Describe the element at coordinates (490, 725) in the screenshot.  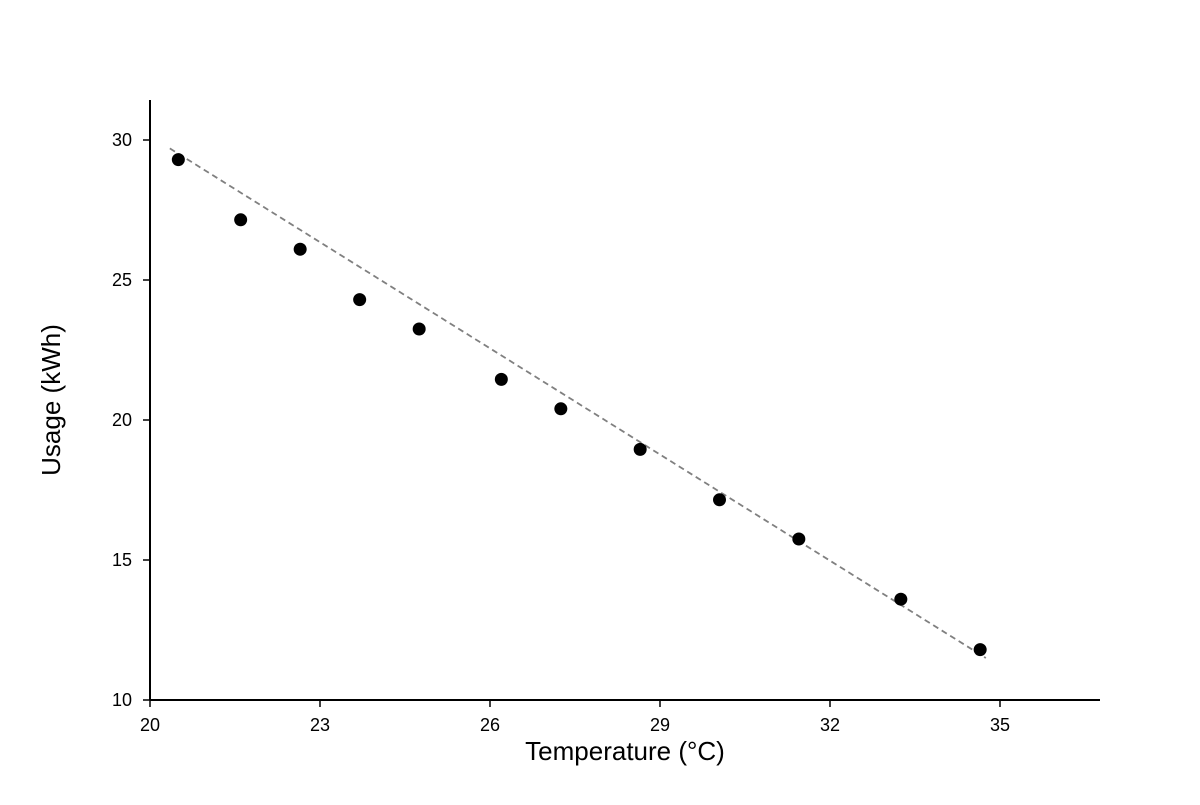
I see `x-tick-label: 26` at that location.